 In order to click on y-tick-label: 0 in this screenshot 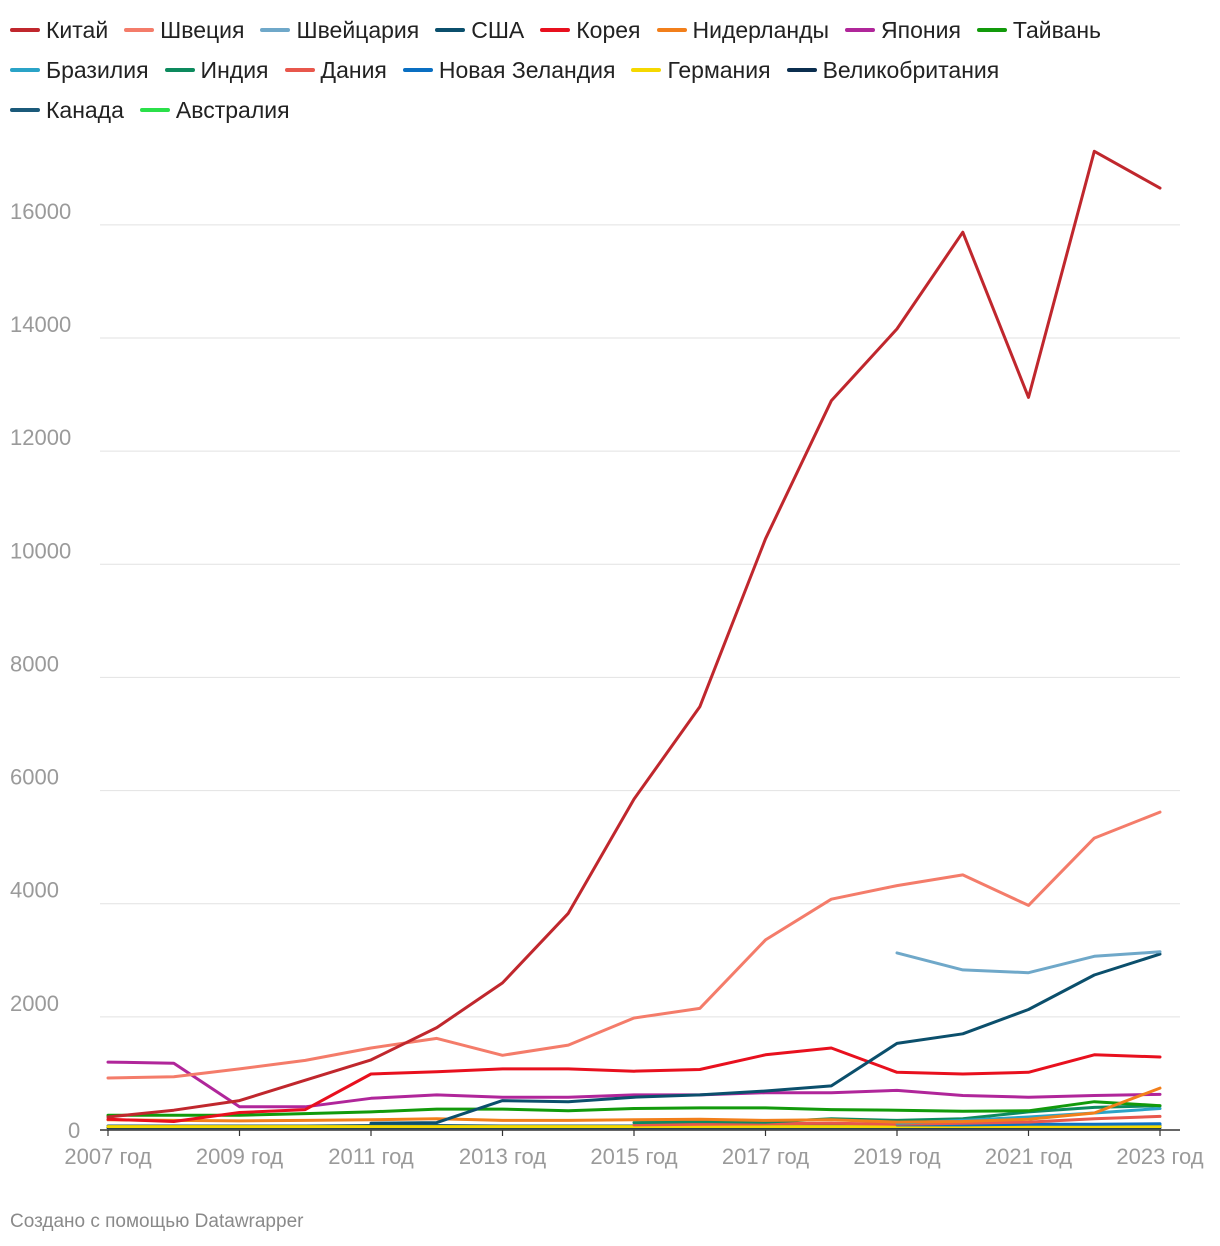, I will do `click(74, 1130)`.